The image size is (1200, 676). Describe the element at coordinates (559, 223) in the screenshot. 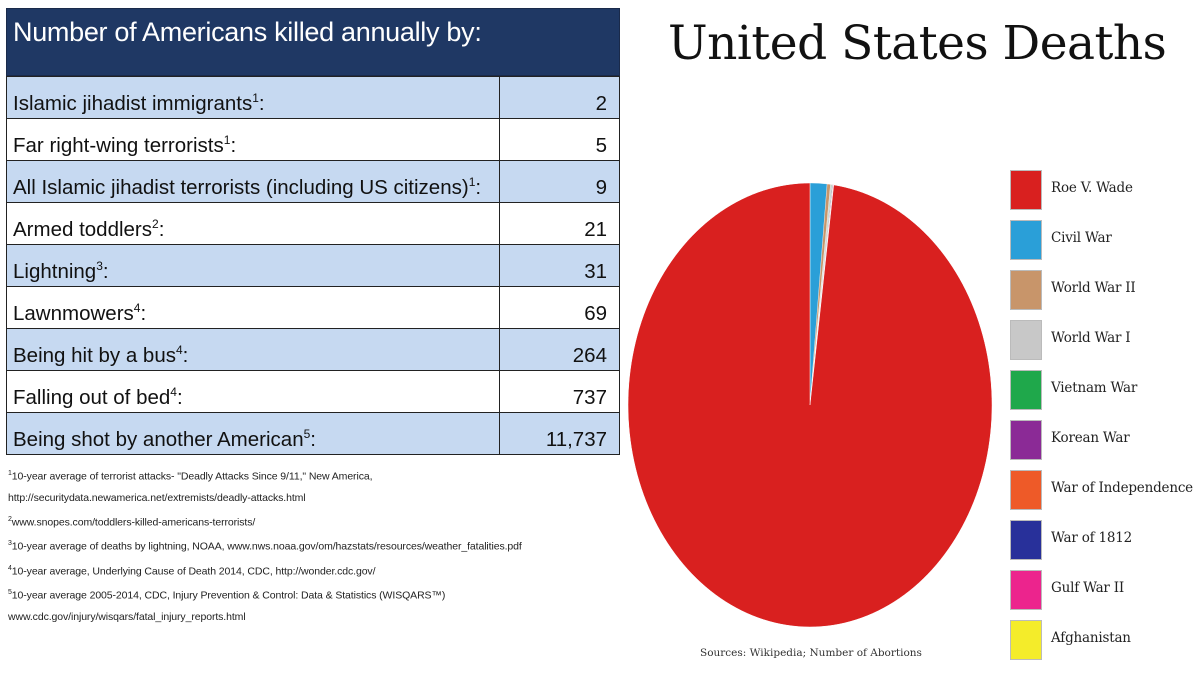

I see `row-value: 21` at that location.